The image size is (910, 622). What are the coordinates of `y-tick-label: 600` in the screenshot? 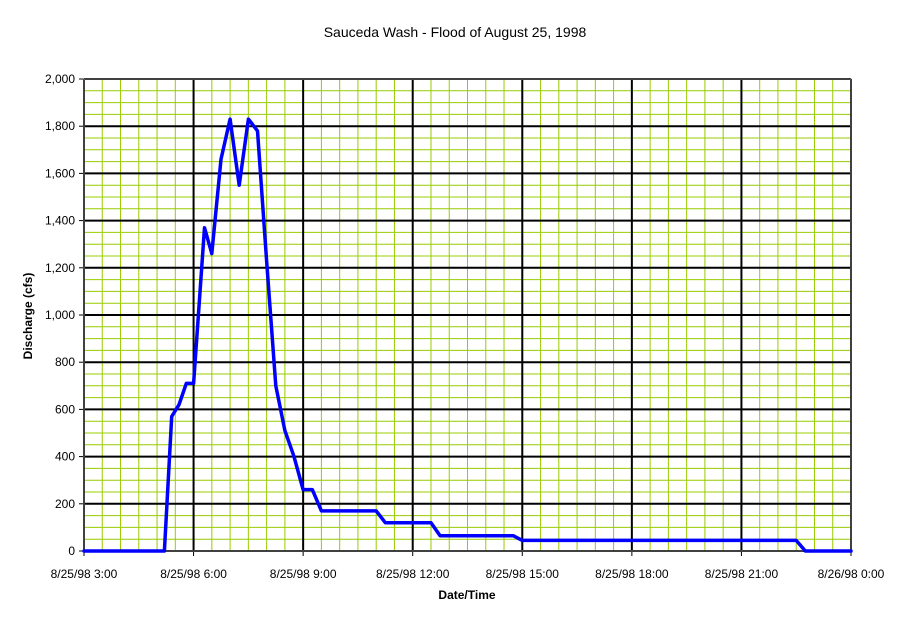 It's located at (65, 409).